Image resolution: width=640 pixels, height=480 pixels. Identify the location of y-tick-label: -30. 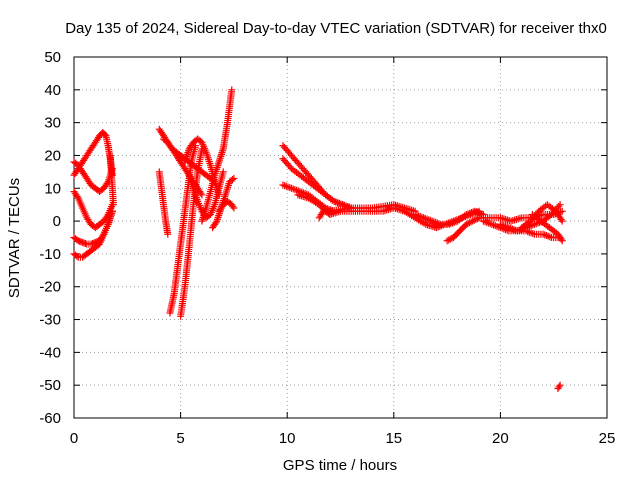
(50, 320).